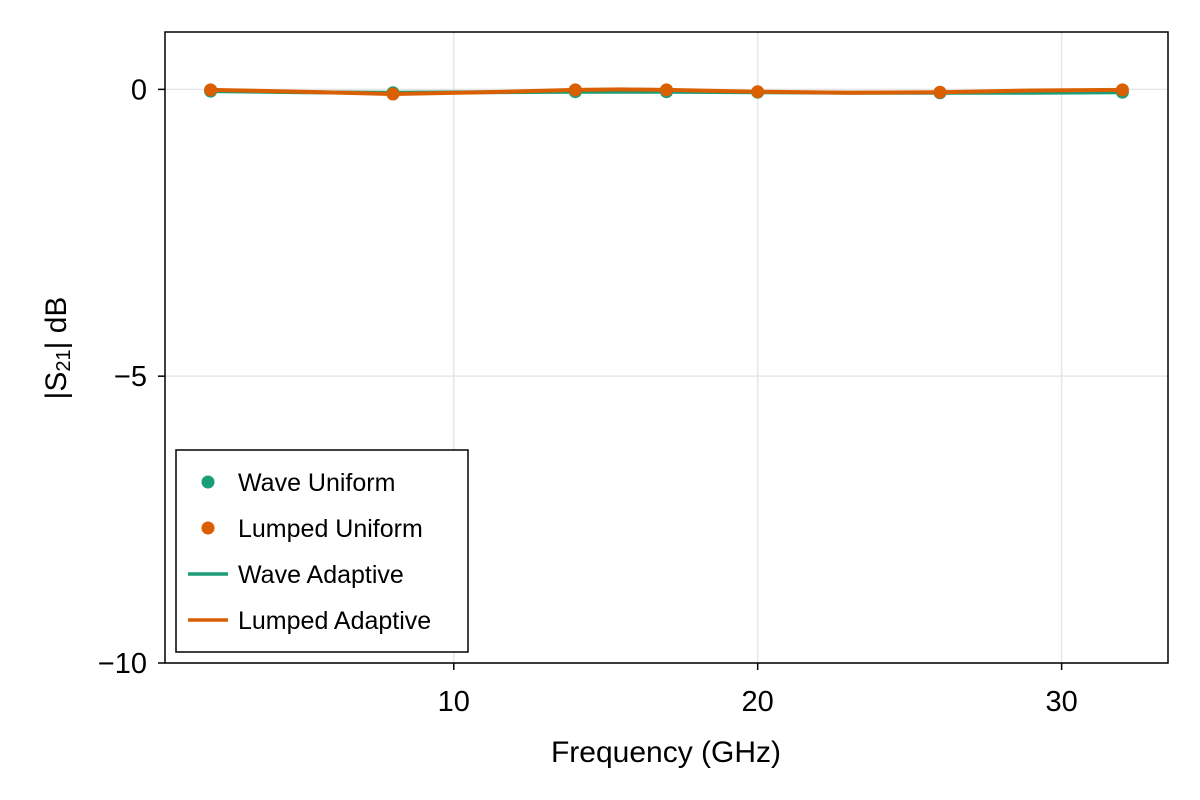  I want to click on legend-label: Wave Adaptive, so click(321, 575).